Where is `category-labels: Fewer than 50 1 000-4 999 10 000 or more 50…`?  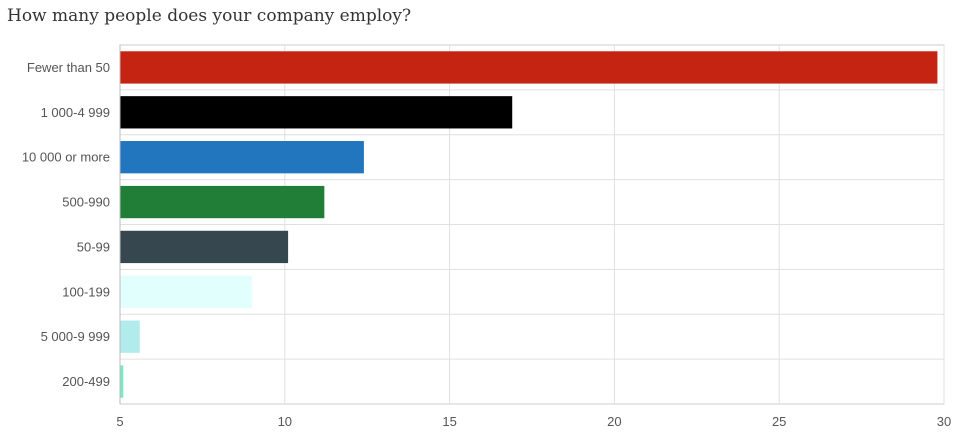 category-labels: Fewer than 50 1 000-4 999 10 000 or more 50… is located at coordinates (66, 224).